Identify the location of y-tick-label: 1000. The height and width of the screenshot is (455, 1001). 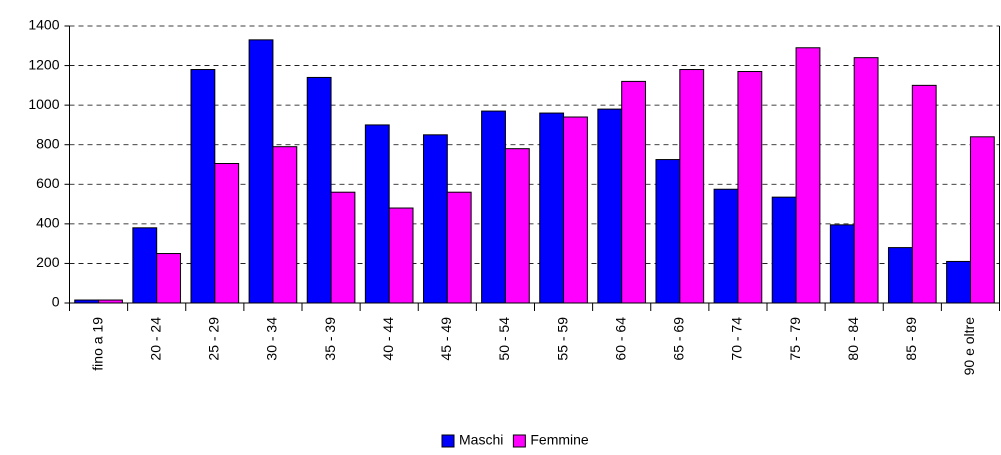
(43, 104).